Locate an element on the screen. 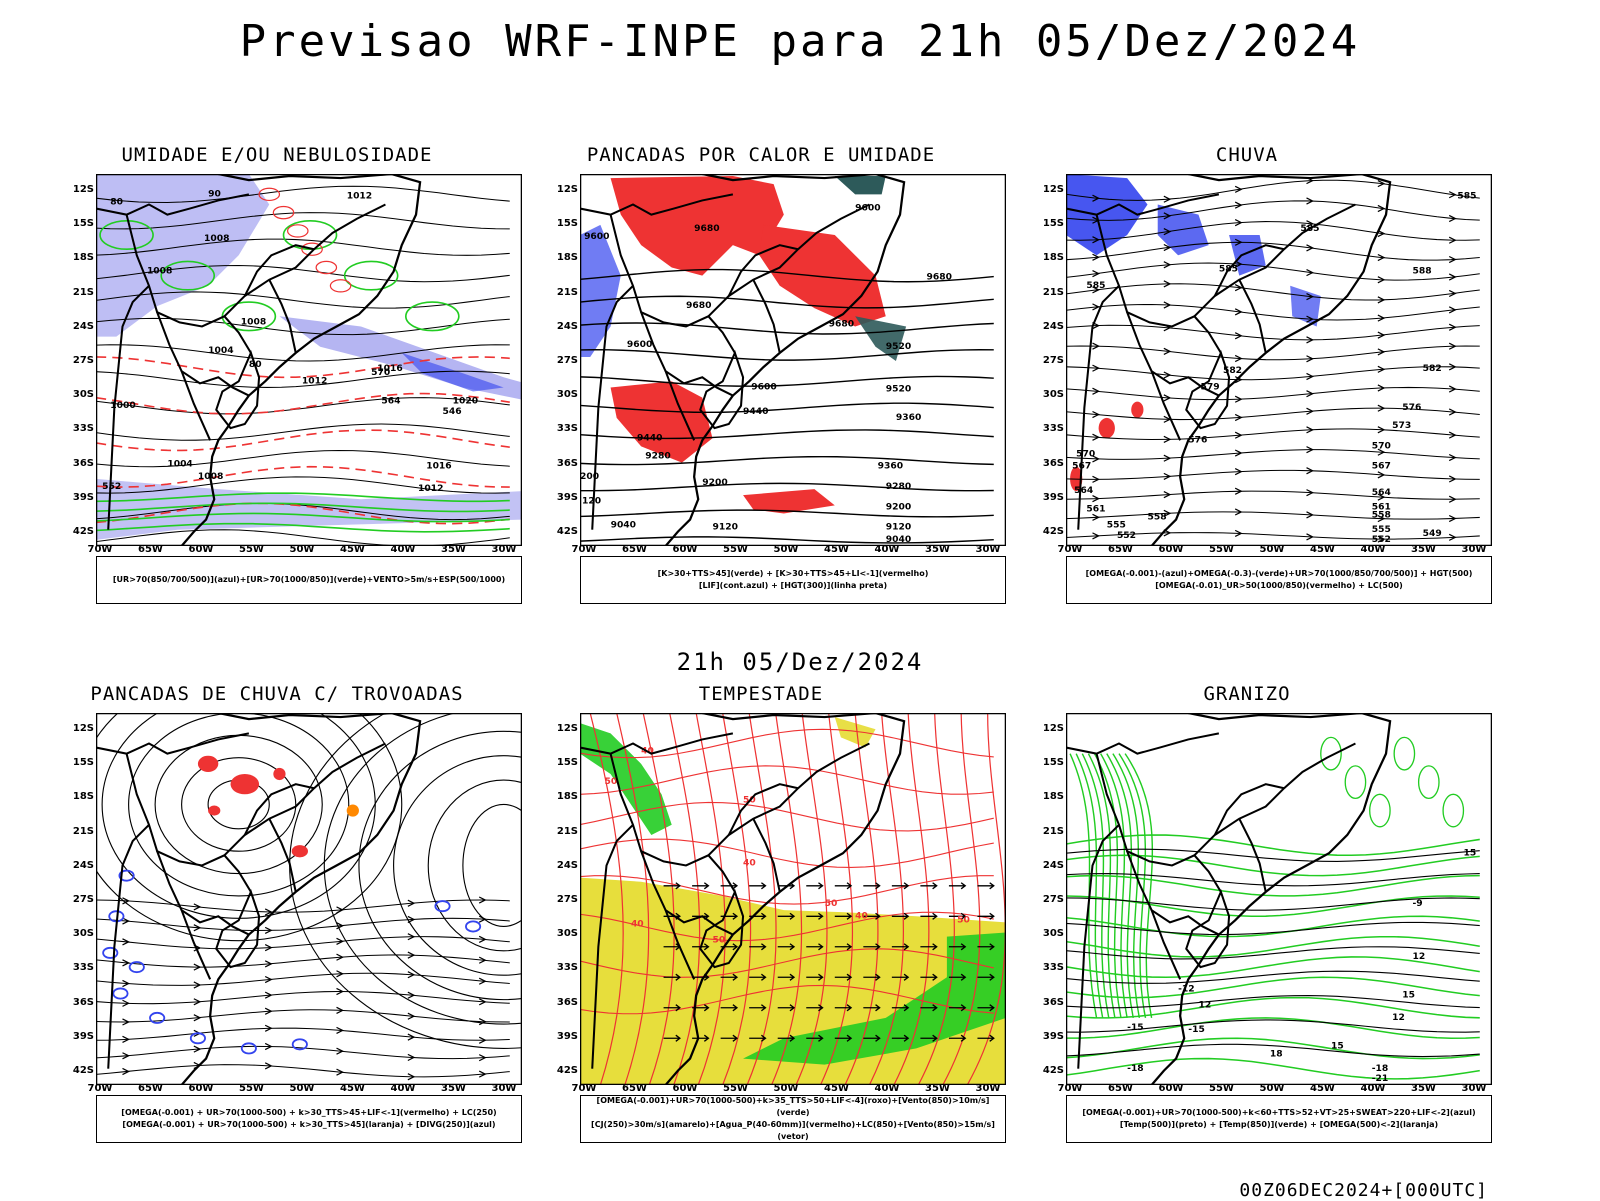 The width and height of the screenshot is (1600, 1201). contour-label: 558 is located at coordinates (1157, 518).